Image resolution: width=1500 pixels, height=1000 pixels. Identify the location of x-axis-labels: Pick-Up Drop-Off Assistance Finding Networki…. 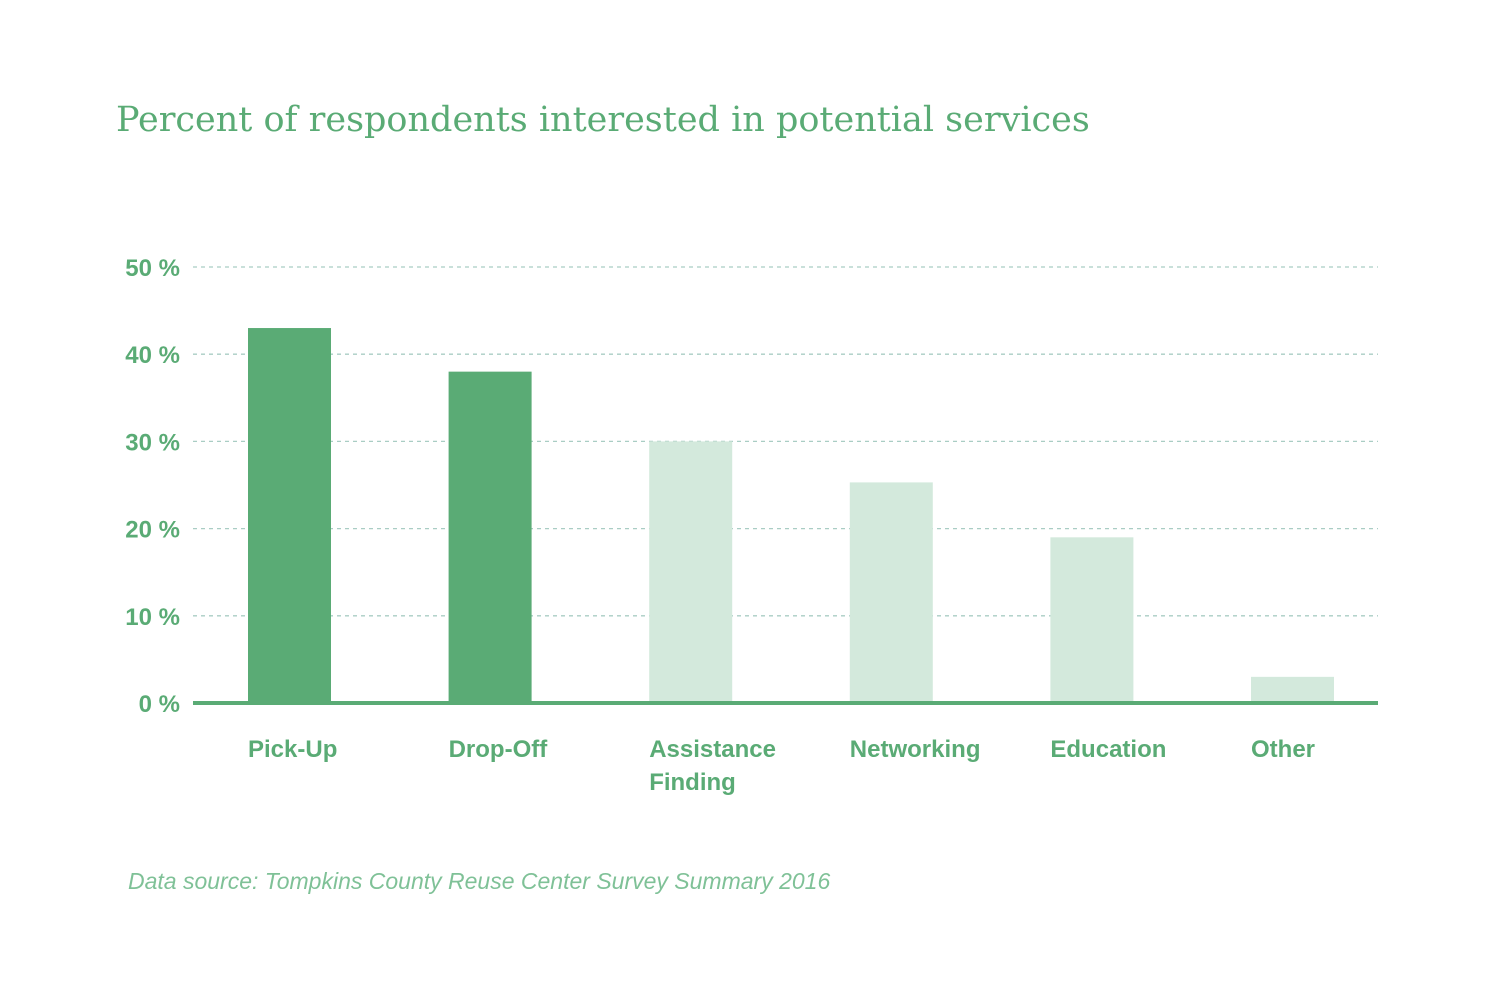
(781, 766).